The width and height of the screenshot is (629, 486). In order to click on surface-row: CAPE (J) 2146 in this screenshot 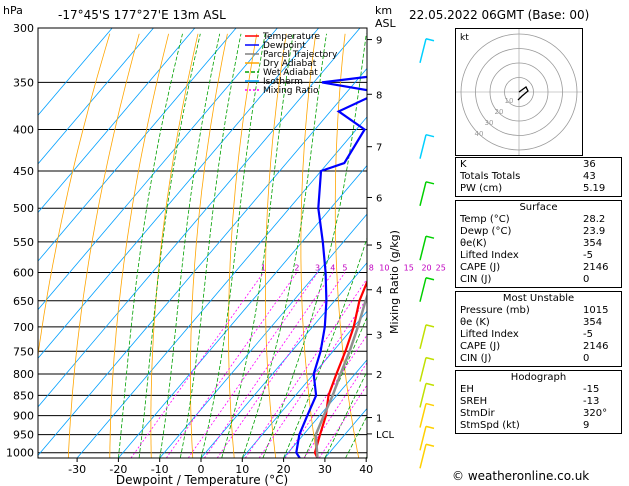, I will do `click(534, 267)`.